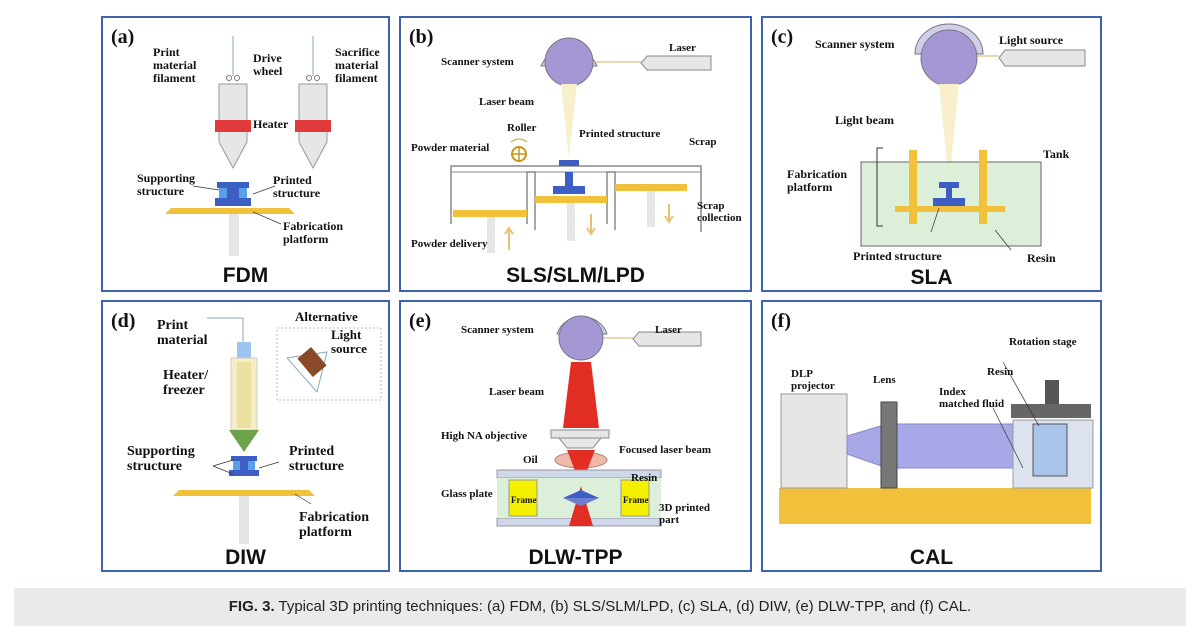 The width and height of the screenshot is (1200, 634). What do you see at coordinates (1042, 58) in the screenshot?
I see `light-source` at bounding box center [1042, 58].